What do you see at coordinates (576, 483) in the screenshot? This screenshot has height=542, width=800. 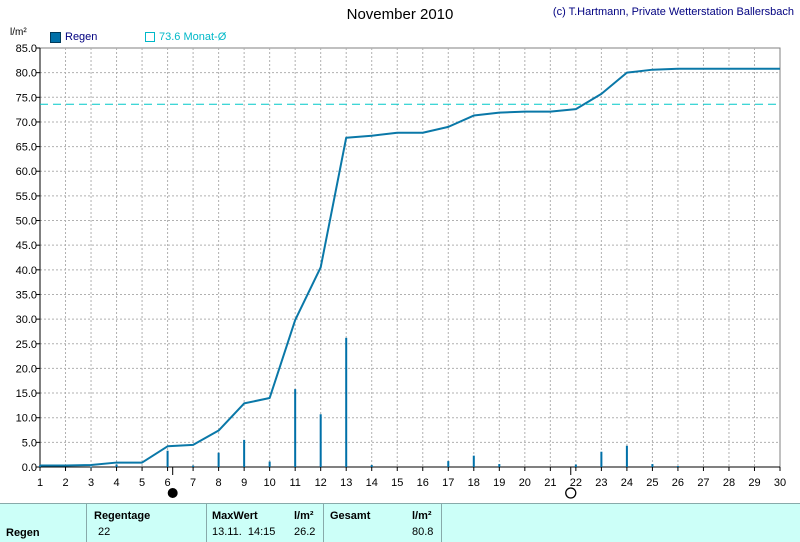 I see `x-tick-label: 22` at bounding box center [576, 483].